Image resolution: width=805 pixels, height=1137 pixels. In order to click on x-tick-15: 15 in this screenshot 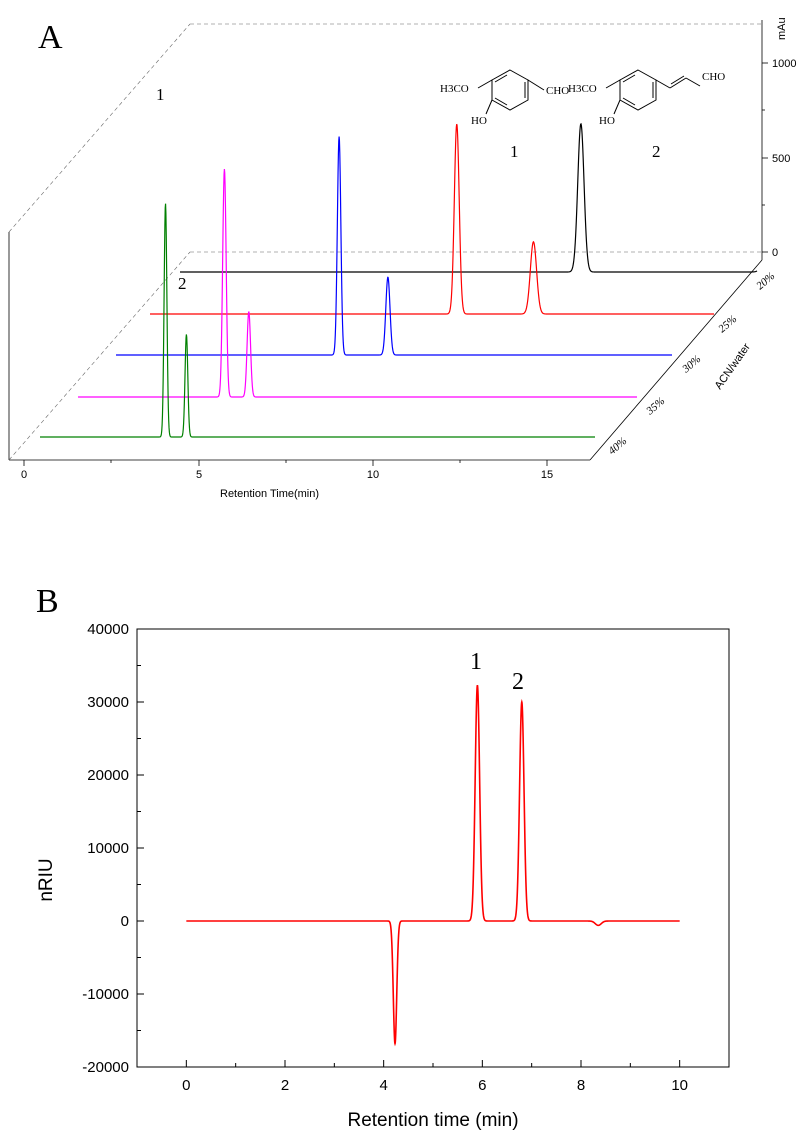, I will do `click(547, 475)`.